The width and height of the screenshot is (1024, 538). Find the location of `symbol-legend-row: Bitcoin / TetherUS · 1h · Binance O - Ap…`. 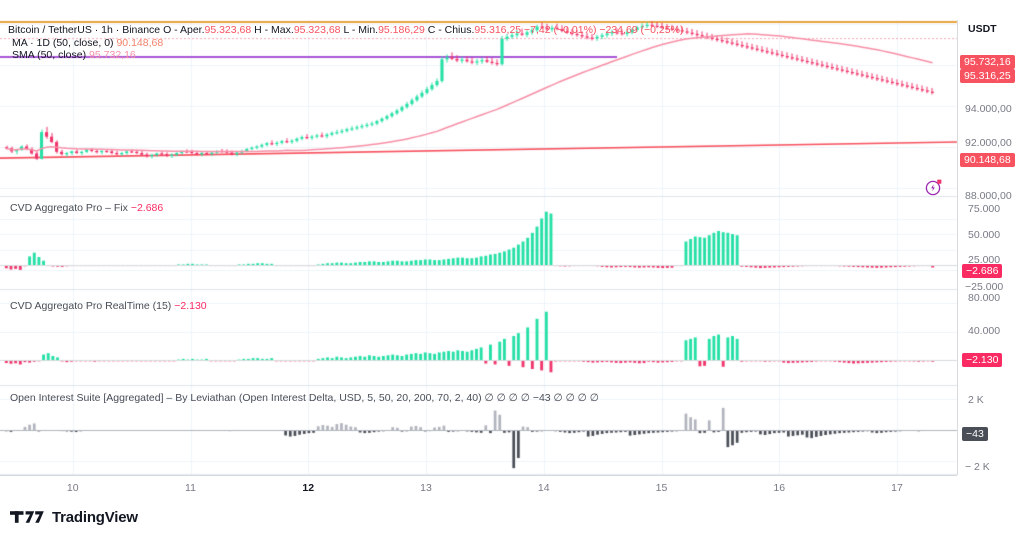

symbol-legend-row: Bitcoin / TetherUS · 1h · Binance O - Ap… is located at coordinates (345, 30).